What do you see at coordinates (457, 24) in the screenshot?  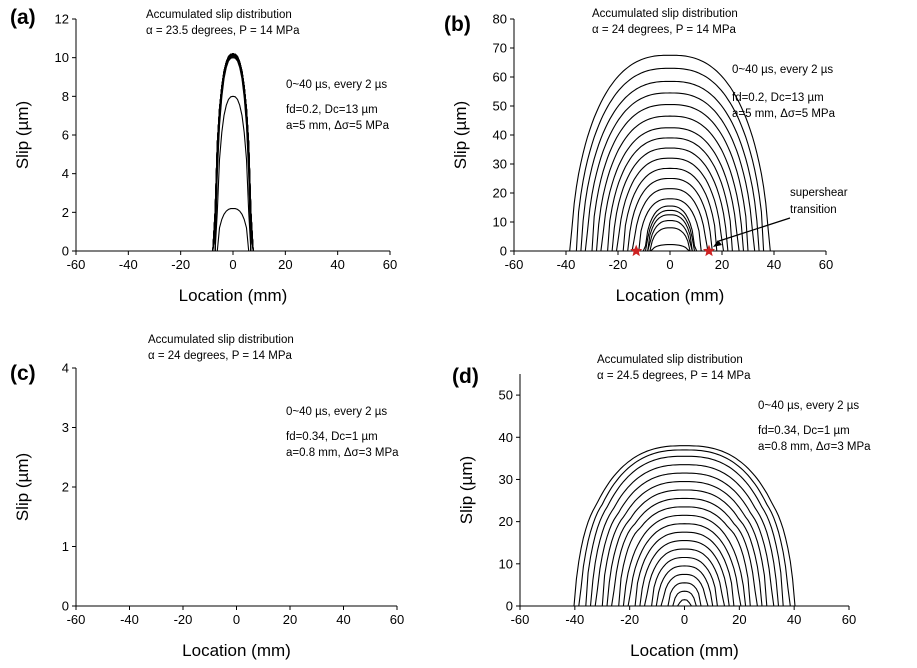 I see `panel-label: (b)` at bounding box center [457, 24].